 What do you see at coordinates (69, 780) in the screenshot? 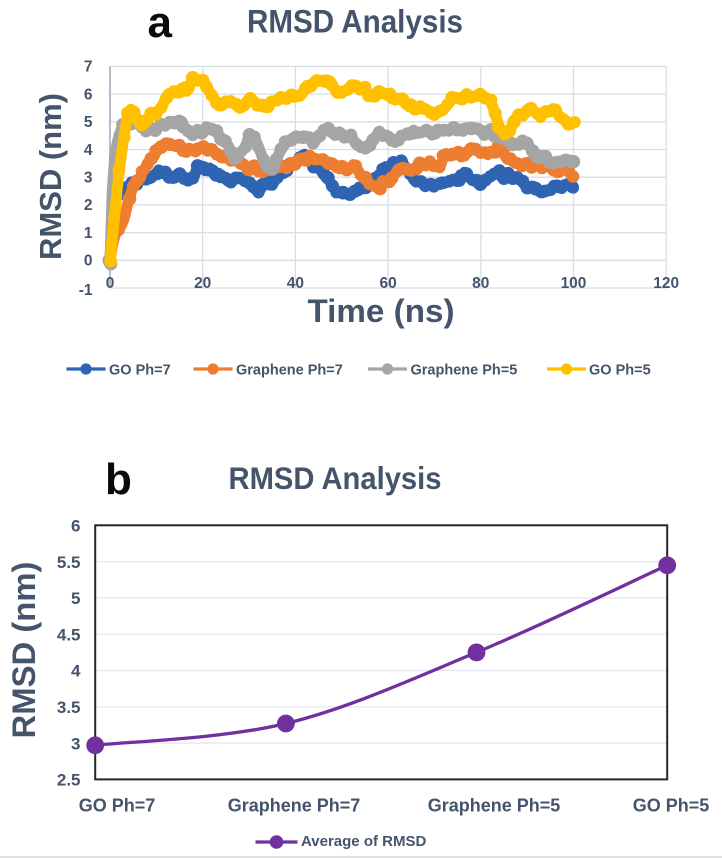
I see `svg-text: 2.5` at bounding box center [69, 780].